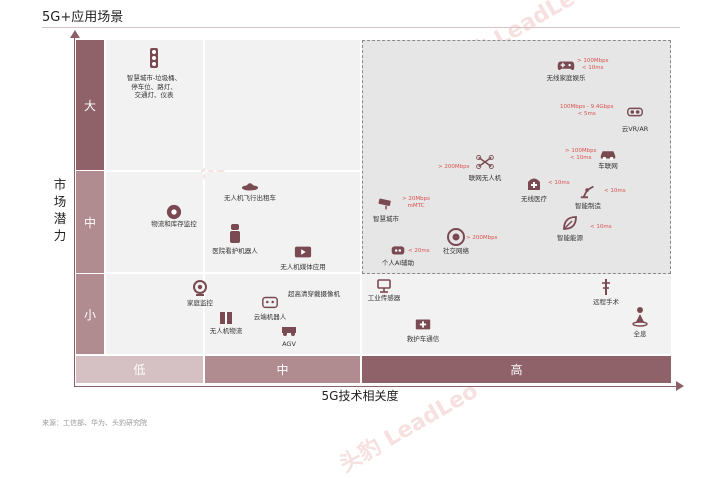 This screenshot has width=720, height=479. Describe the element at coordinates (454, 167) in the screenshot. I see `spec-connected-drone: > 200Mbps` at that location.